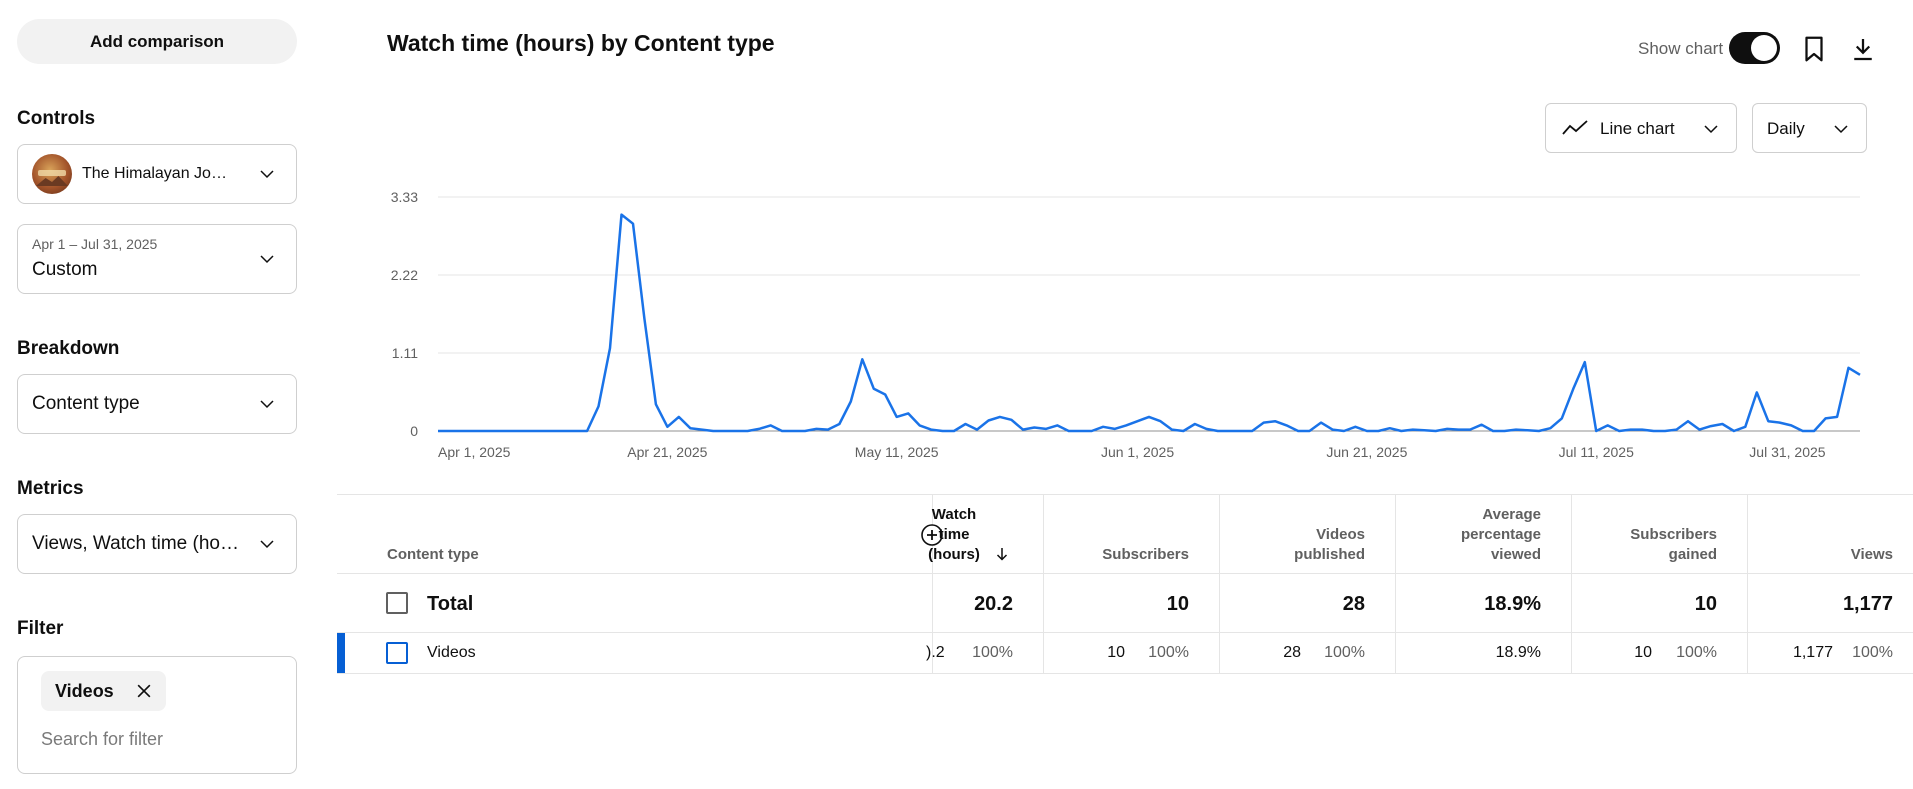  Describe the element at coordinates (397, 653) in the screenshot. I see `videos-row-checkbox` at that location.